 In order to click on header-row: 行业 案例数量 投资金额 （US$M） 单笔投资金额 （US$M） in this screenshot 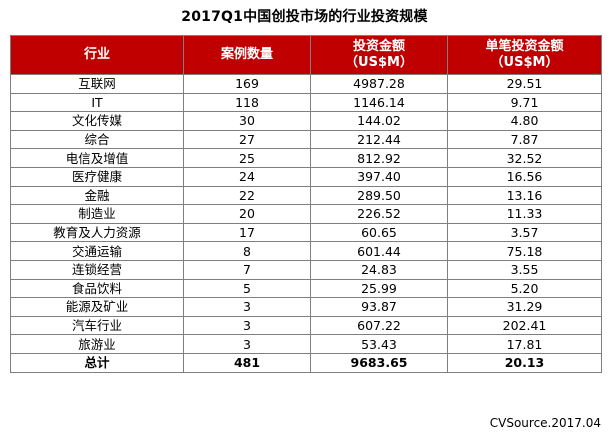, I will do `click(306, 55)`.